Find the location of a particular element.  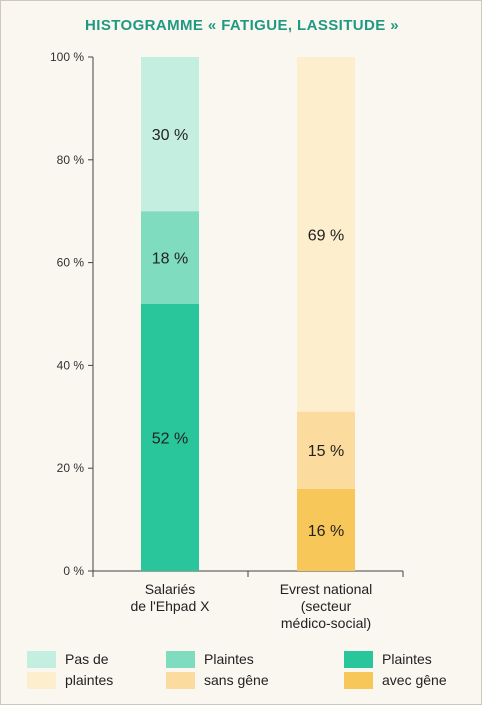

y-tick-label: 60 % is located at coordinates (71, 263).